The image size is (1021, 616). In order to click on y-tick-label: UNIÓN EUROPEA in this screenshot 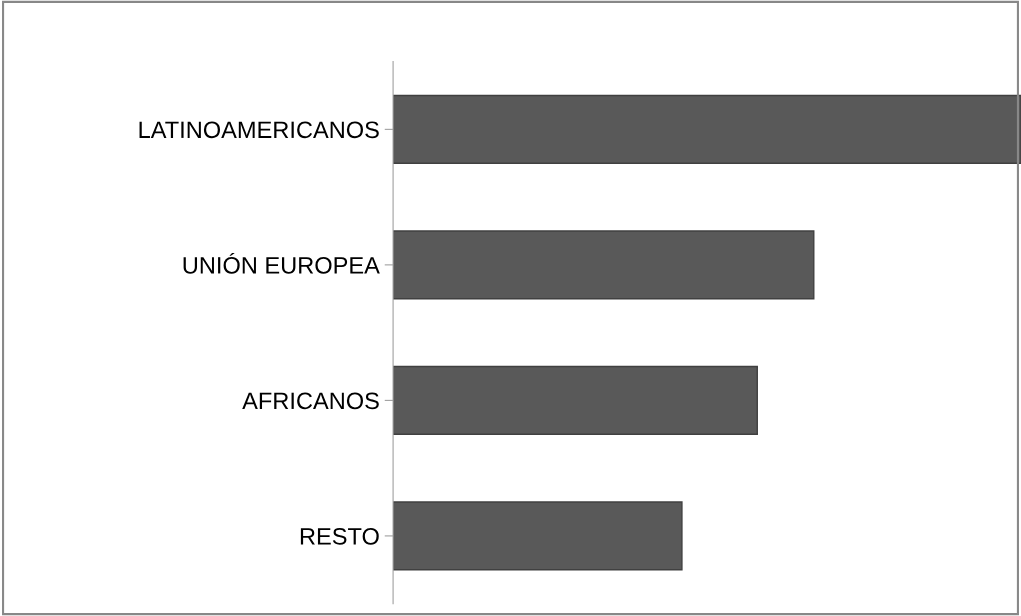, I will do `click(281, 263)`.